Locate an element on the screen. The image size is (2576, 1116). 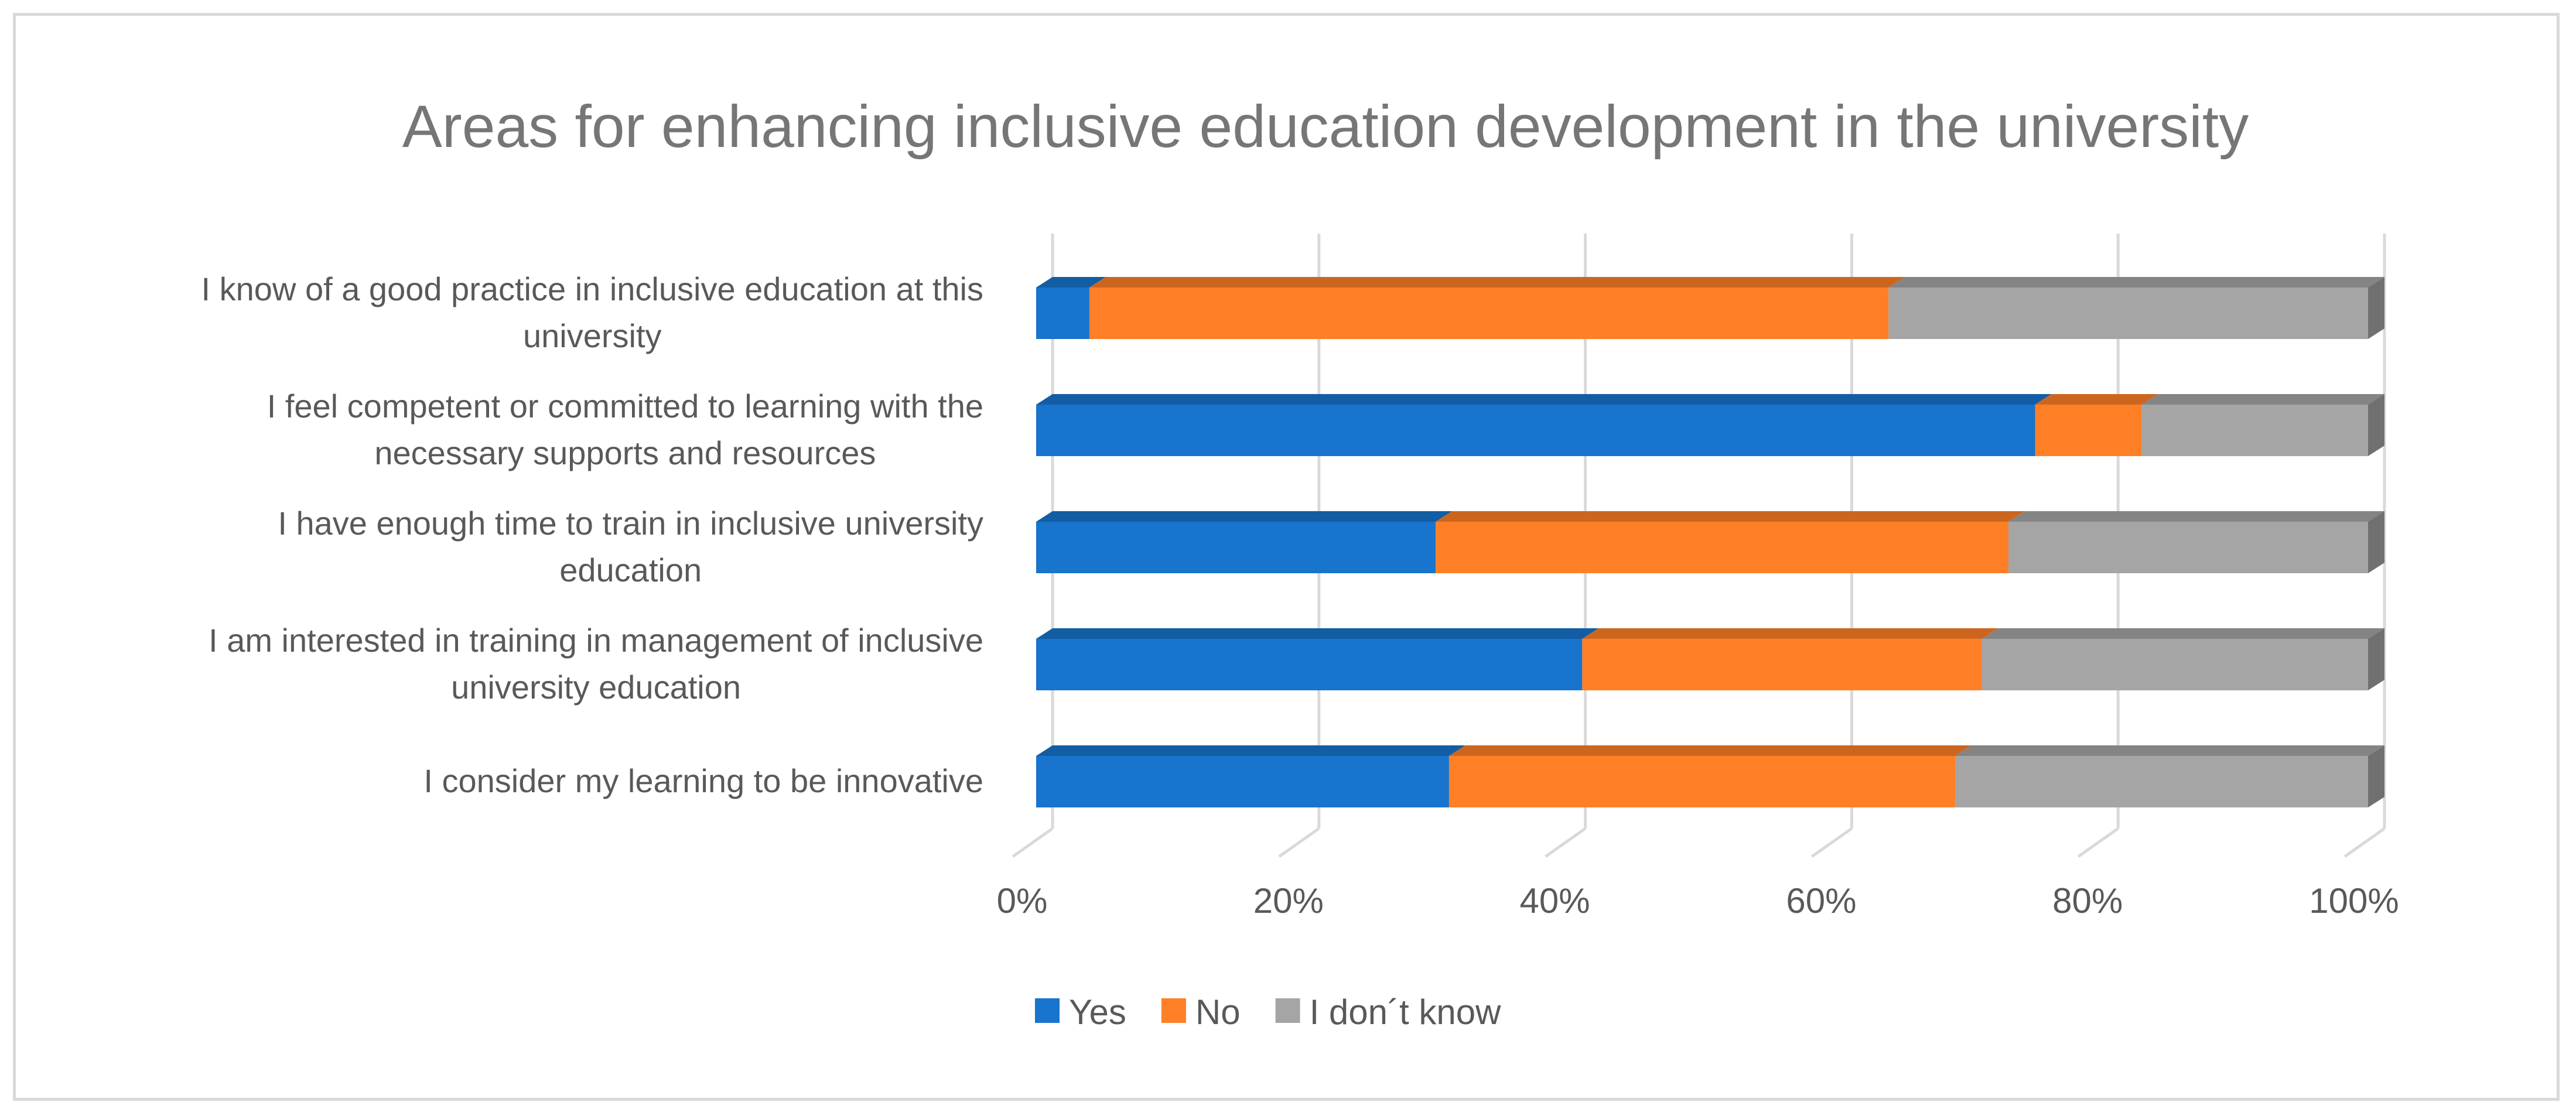
legend-label: No is located at coordinates (1218, 1012).